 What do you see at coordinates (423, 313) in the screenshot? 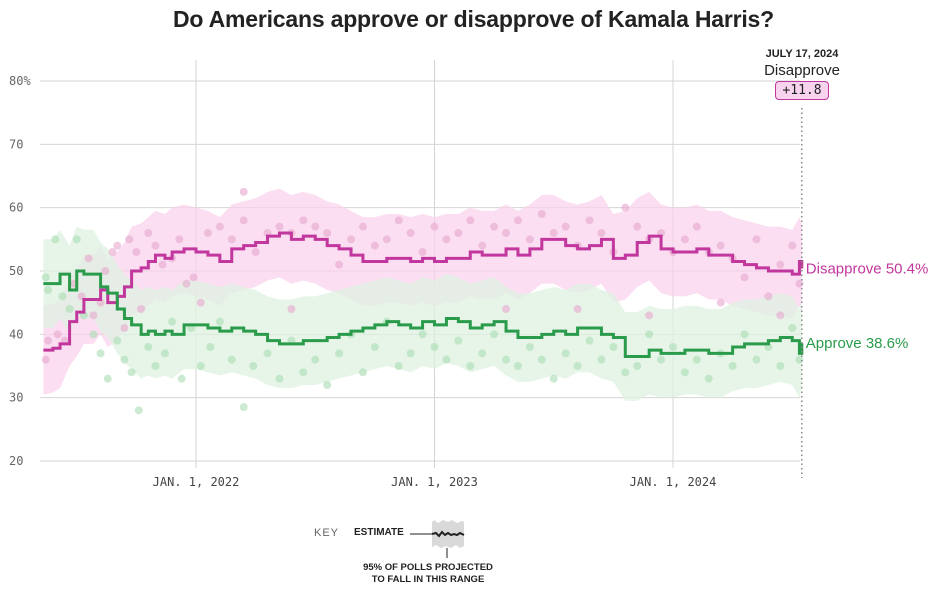
I see `approve-estimate-line` at bounding box center [423, 313].